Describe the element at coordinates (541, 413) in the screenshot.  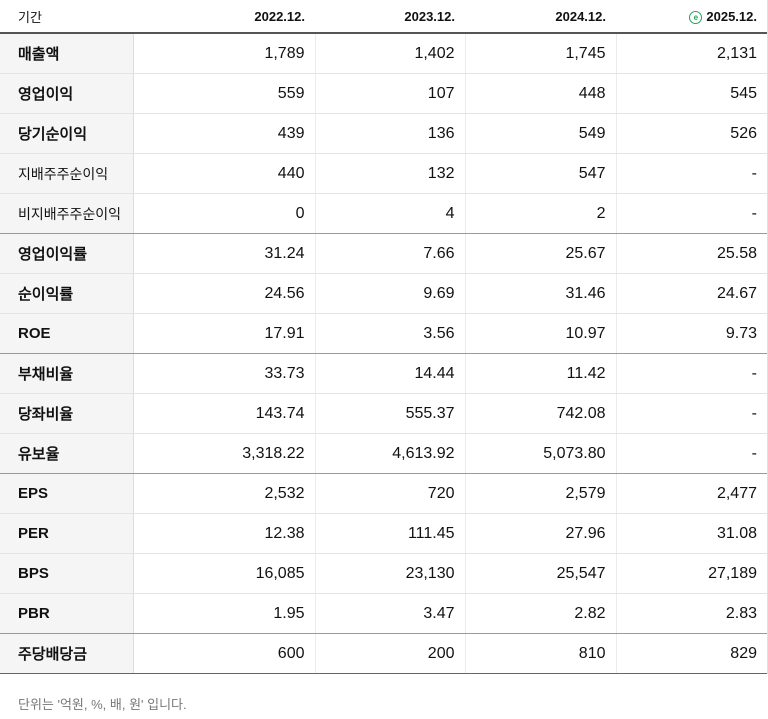
I see `cell-value: 742.08` at that location.